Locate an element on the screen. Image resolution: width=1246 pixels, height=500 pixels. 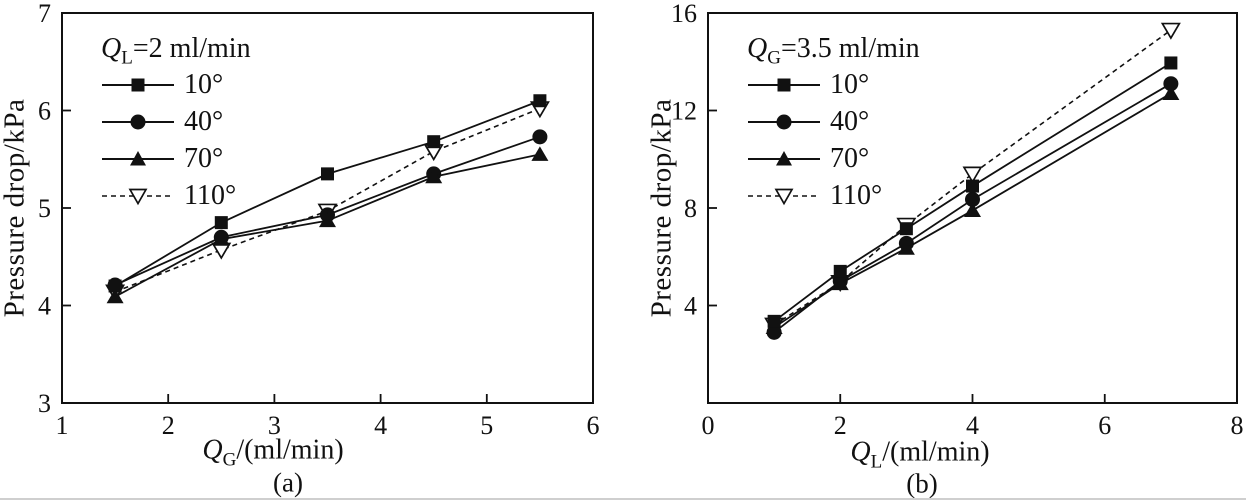
legend-title-b: QG=3.5 ml/min is located at coordinates (833, 51).